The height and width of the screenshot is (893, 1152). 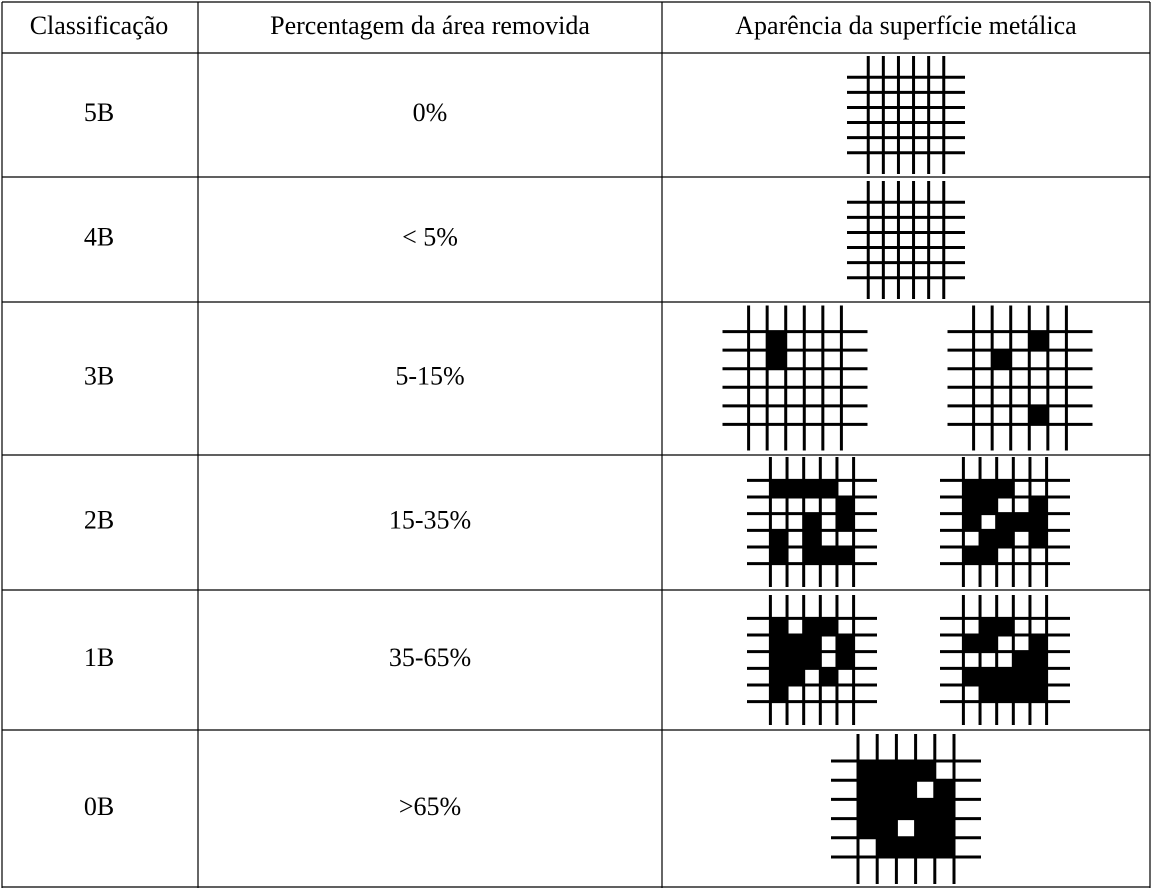 I want to click on header-cell: Classificação, so click(x=99, y=25).